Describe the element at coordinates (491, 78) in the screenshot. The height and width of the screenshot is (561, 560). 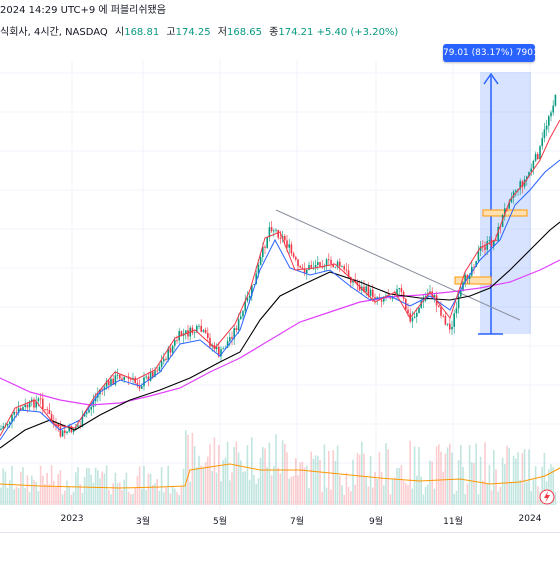
I see `measure-arrow-head` at that location.